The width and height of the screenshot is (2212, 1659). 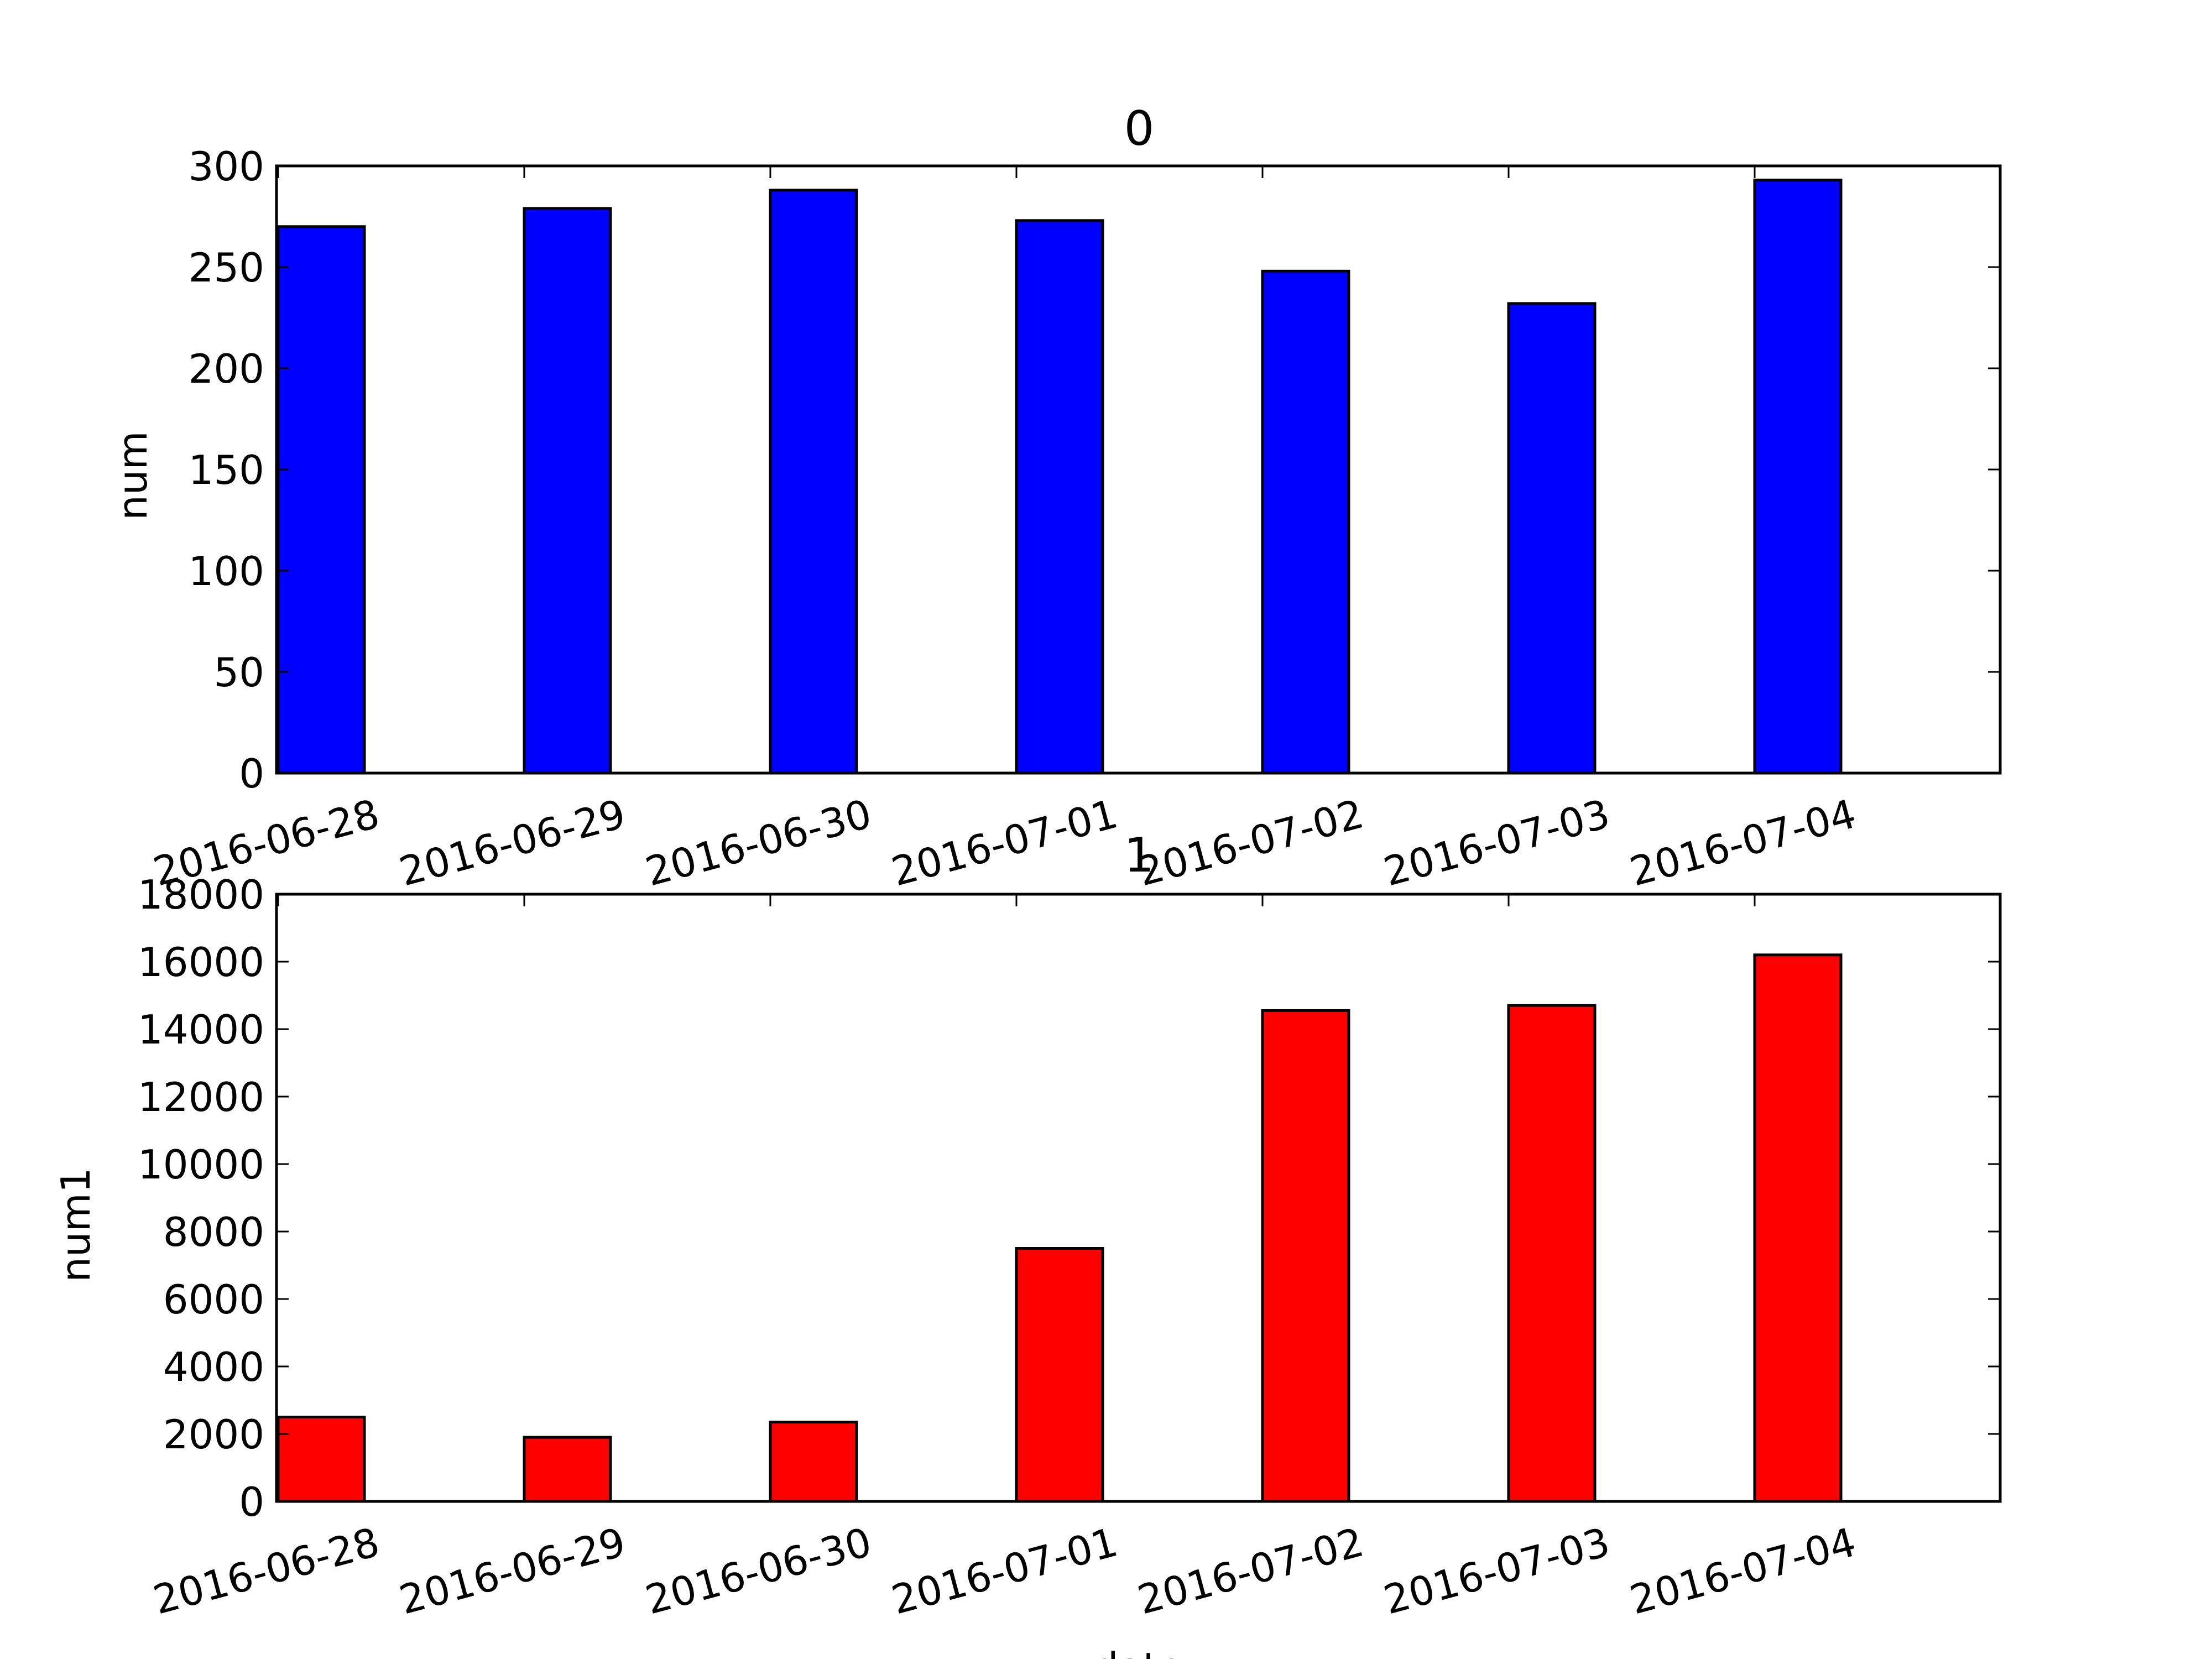 I want to click on ytick-label: 6000, so click(x=214, y=1300).